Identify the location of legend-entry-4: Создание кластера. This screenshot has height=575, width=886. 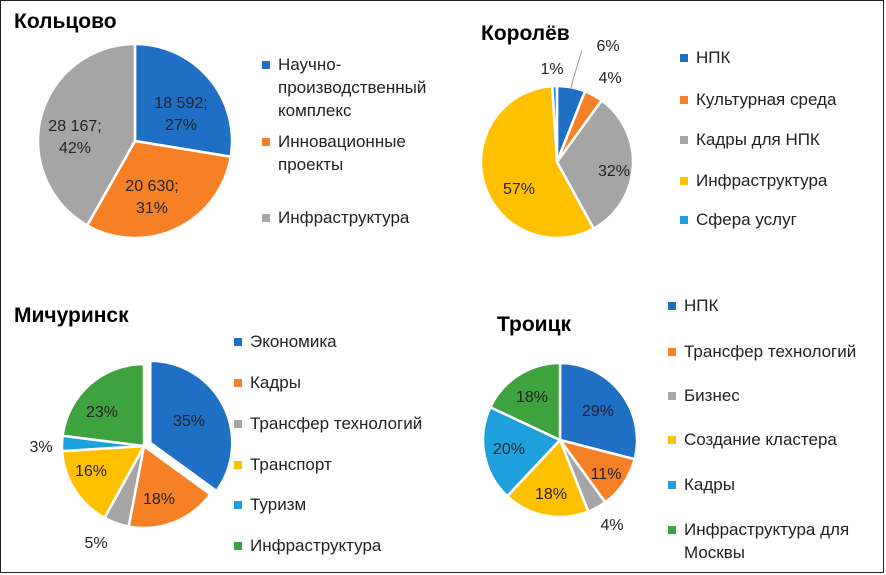
(760, 439).